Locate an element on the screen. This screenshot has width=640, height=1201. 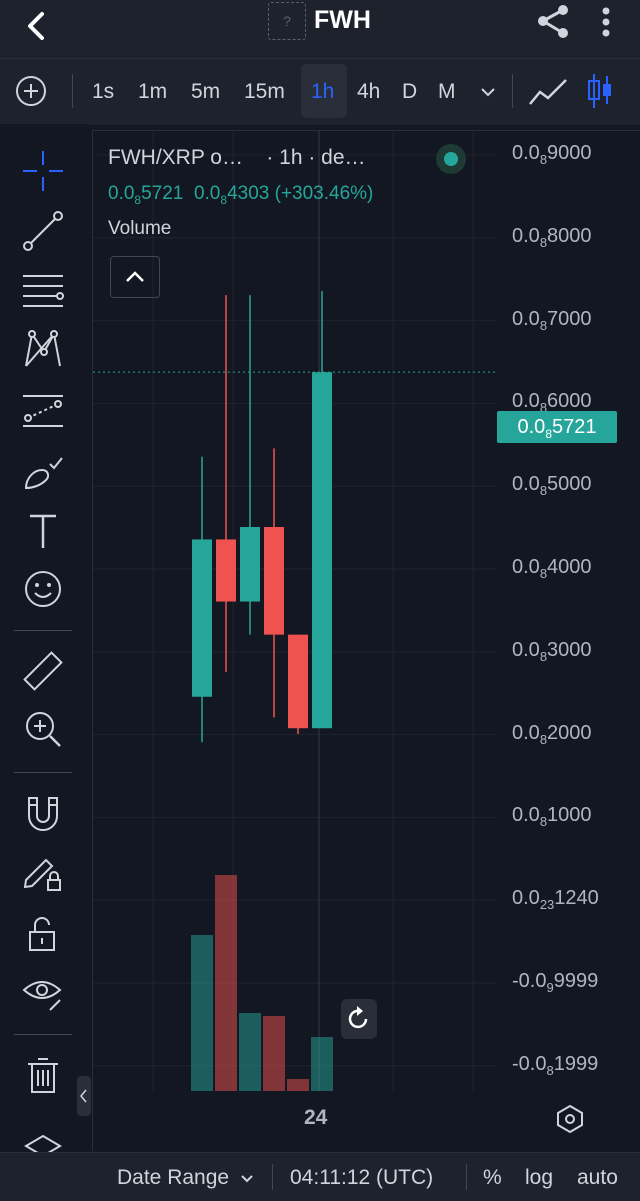
price-axis-label: 0.0231240 is located at coordinates (555, 899).